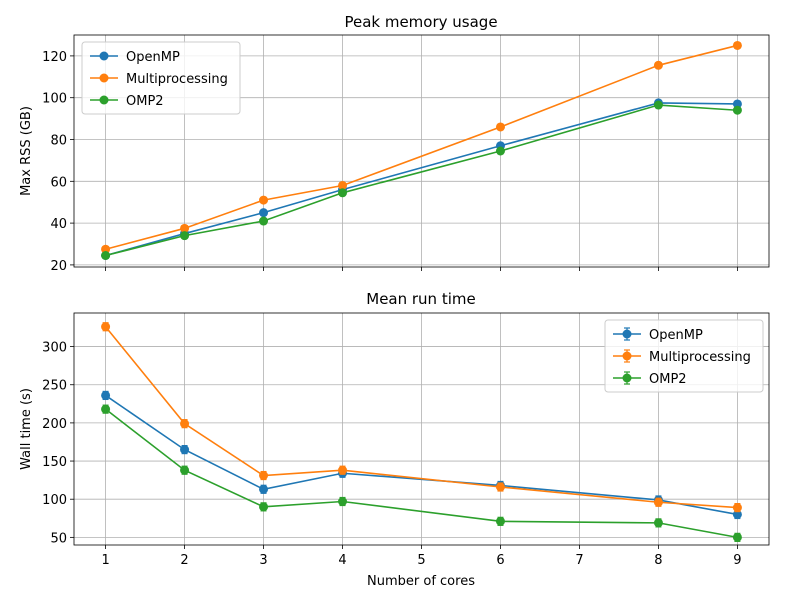  Describe the element at coordinates (184, 560) in the screenshot. I see `x-tick-label: 2` at that location.